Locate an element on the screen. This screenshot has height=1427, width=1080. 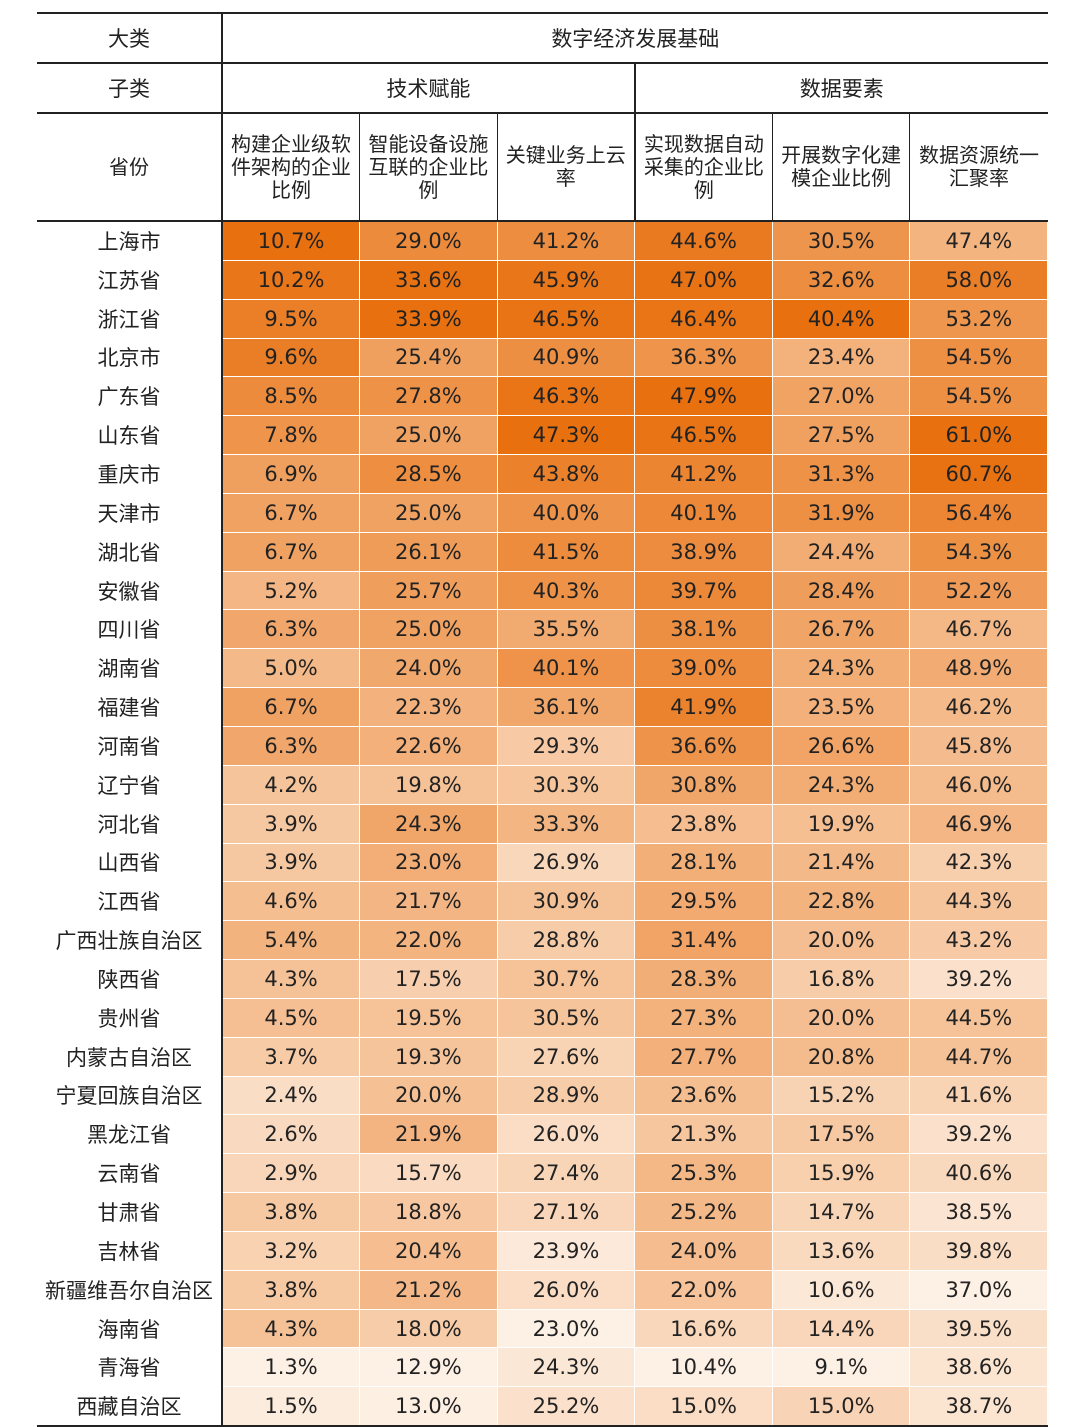
heatmap-cell: 45.9% is located at coordinates (566, 280).